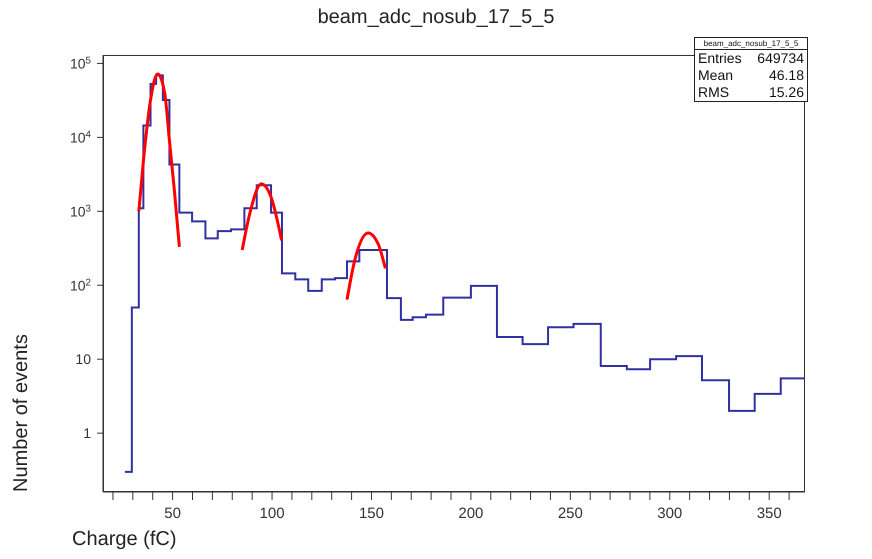  Describe the element at coordinates (471, 513) in the screenshot. I see `x-tick-label: 200` at that location.